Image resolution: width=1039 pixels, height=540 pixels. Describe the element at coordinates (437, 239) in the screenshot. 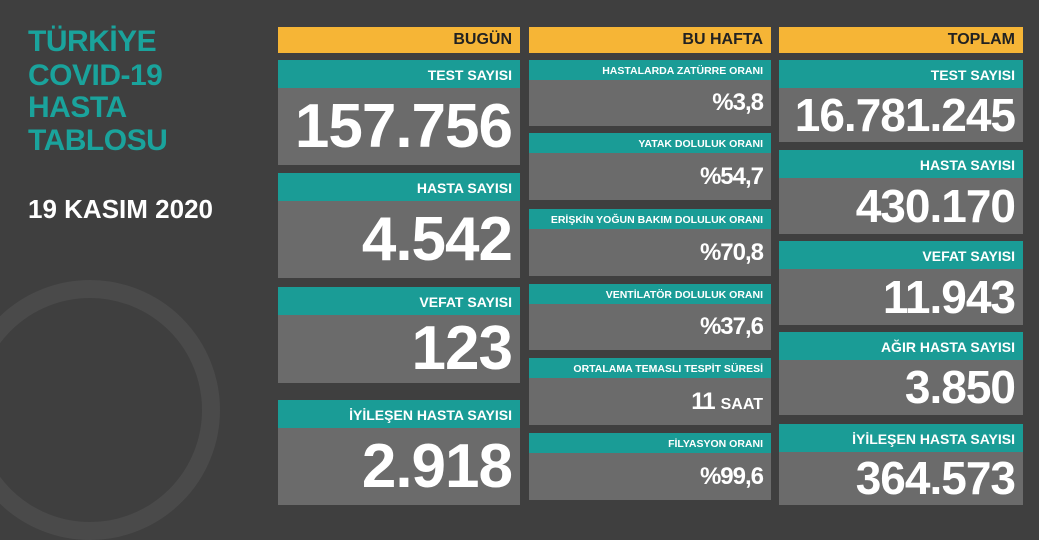

I see `value-text: 4.542` at that location.